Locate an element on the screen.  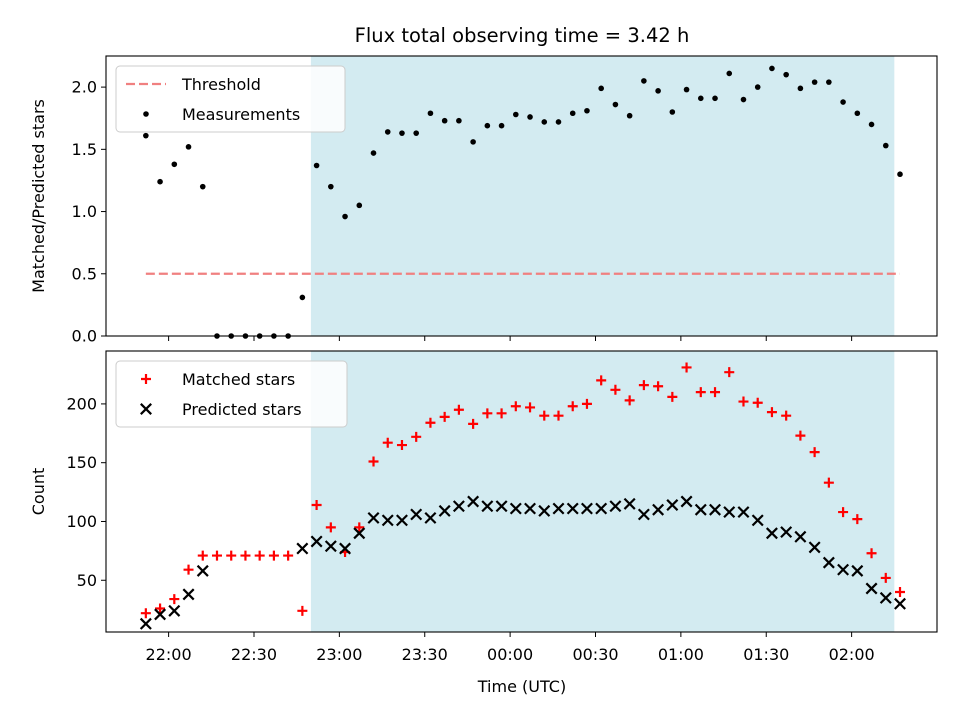
legend-item: Measurements is located at coordinates (221, 114).